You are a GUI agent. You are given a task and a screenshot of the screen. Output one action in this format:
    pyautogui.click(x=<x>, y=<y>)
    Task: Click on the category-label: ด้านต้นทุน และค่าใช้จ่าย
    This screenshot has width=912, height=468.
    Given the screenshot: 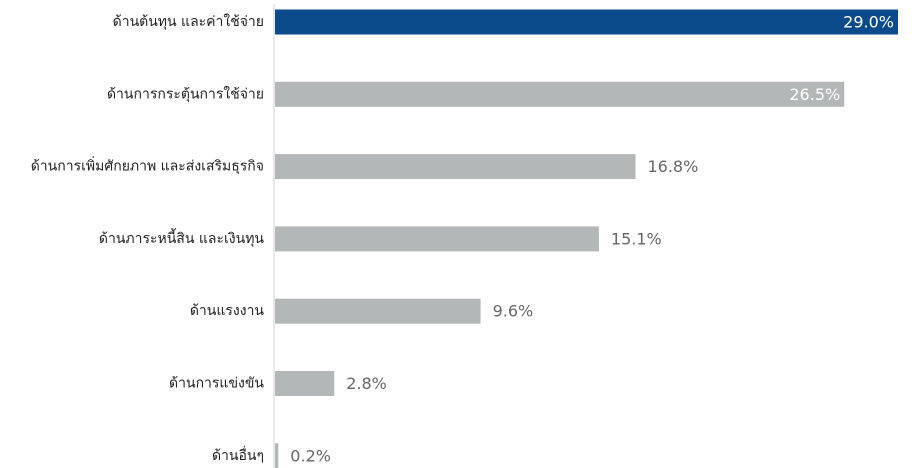 What is the action you would take?
    pyautogui.click(x=188, y=21)
    